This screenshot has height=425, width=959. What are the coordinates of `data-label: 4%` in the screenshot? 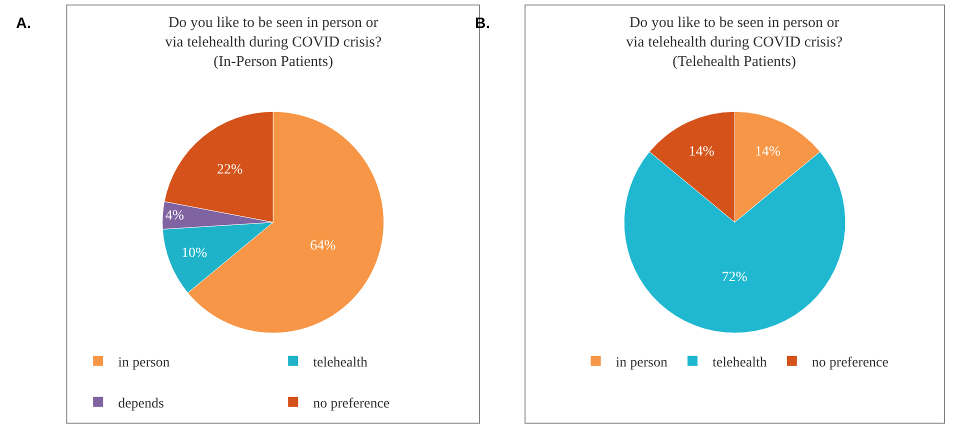 It's located at (174, 216).